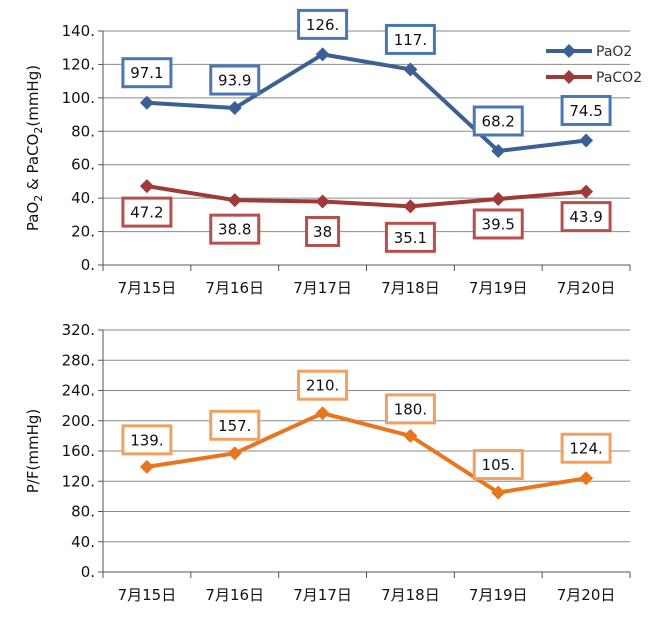 Image resolution: width=652 pixels, height=621 pixels. Describe the element at coordinates (569, 51) in the screenshot. I see `legend-marker` at that location.